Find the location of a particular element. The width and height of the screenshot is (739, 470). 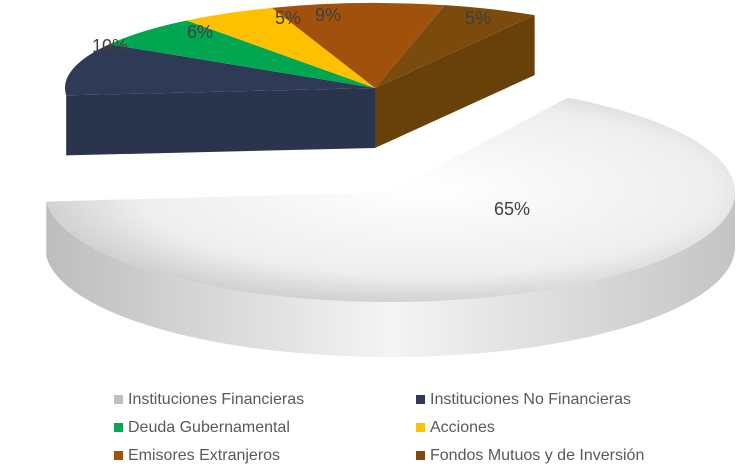

data-label: 9% is located at coordinates (328, 15).